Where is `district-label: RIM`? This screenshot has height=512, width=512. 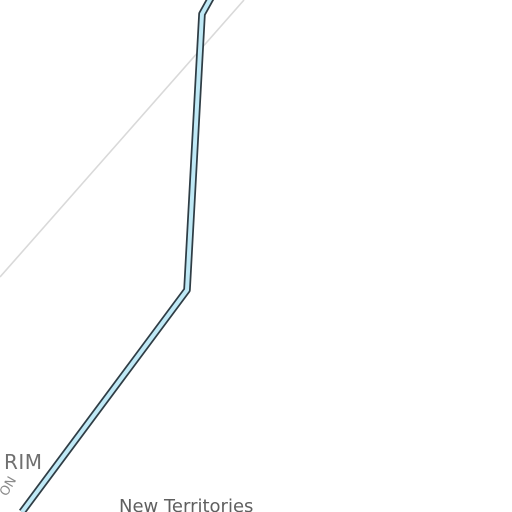 district-label: RIM is located at coordinates (23, 462).